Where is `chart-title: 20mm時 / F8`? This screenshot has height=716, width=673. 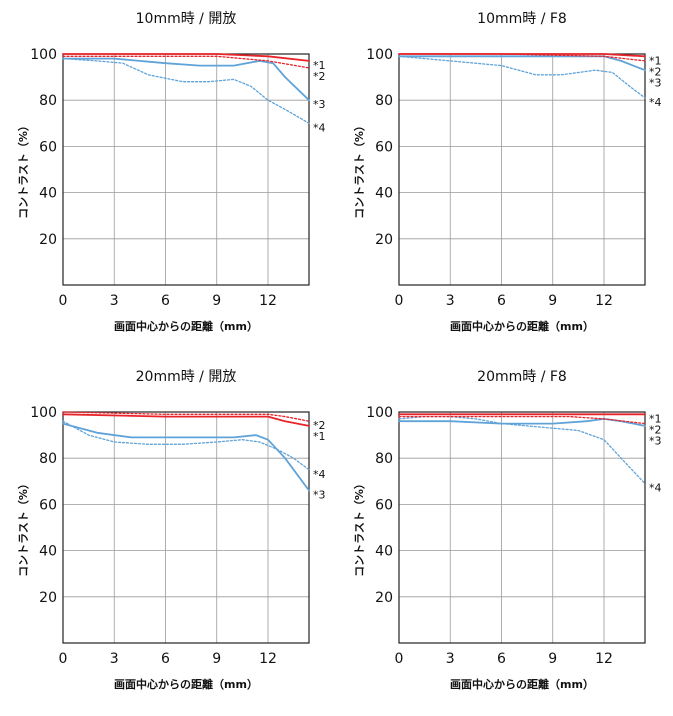 chart-title: 20mm時 / F8 is located at coordinates (522, 377).